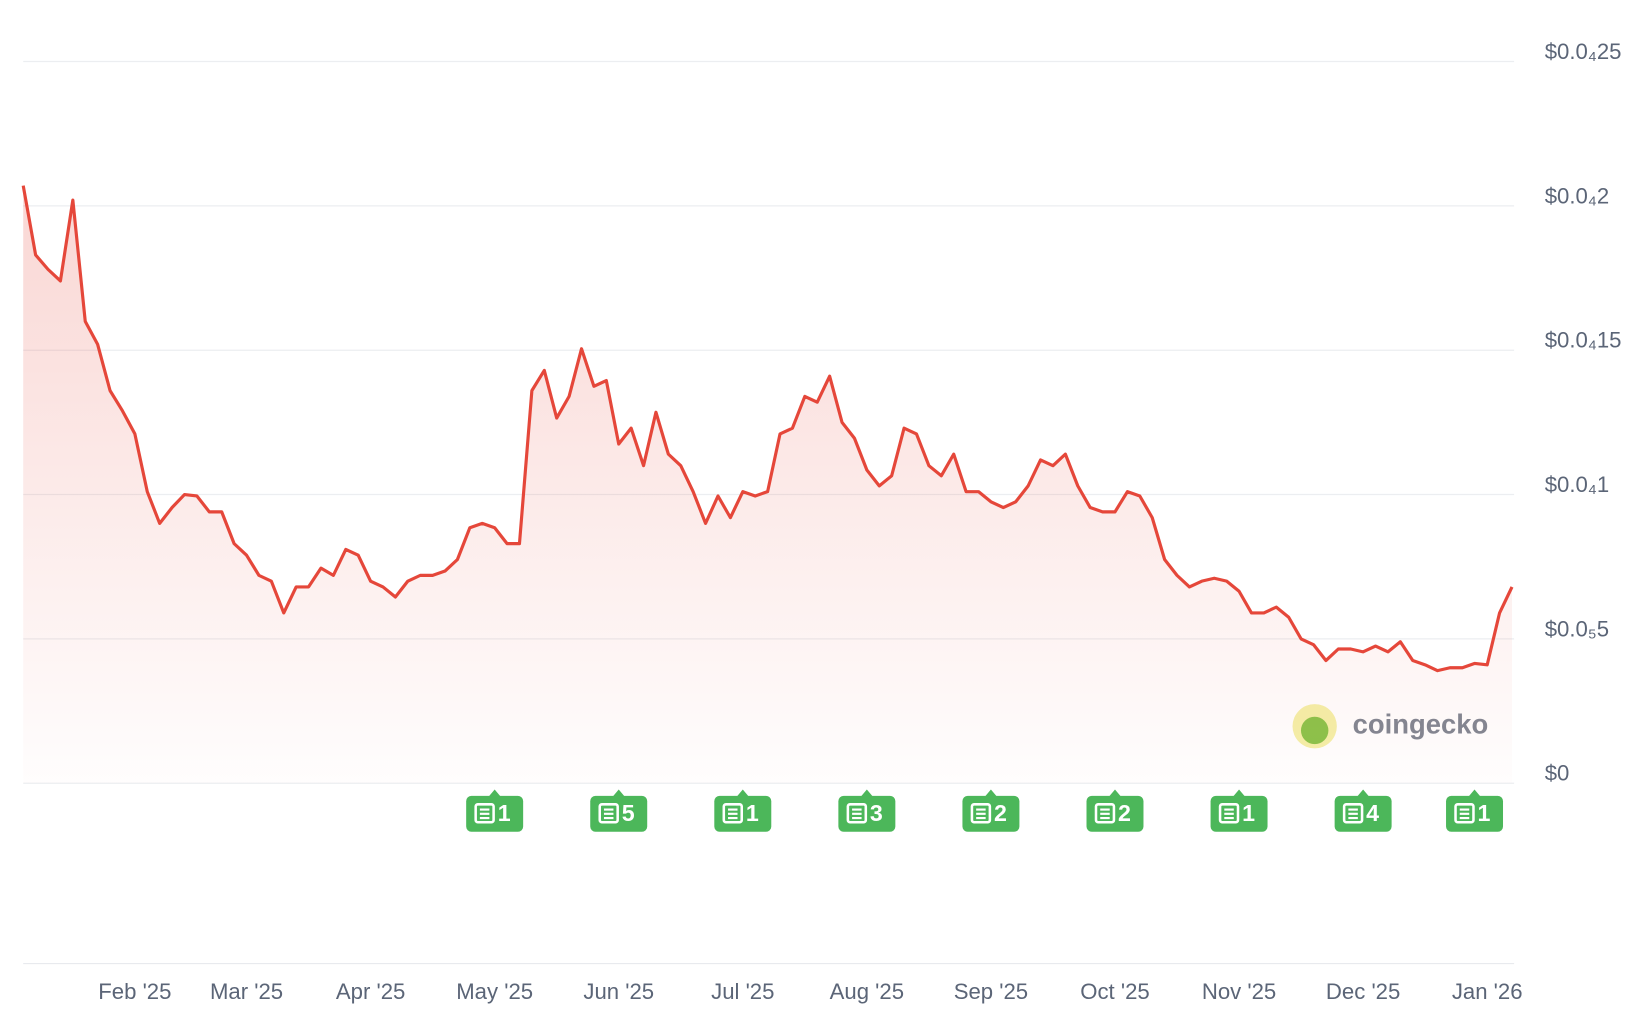  I want to click on x-tick-label: Apr '25, so click(370, 991).